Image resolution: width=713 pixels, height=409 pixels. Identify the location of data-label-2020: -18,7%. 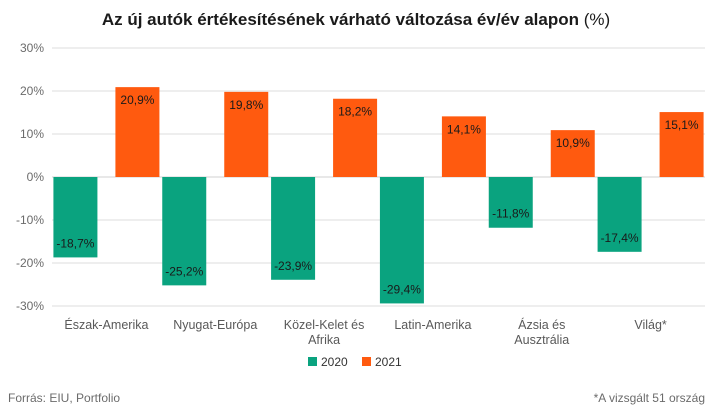
(75, 243).